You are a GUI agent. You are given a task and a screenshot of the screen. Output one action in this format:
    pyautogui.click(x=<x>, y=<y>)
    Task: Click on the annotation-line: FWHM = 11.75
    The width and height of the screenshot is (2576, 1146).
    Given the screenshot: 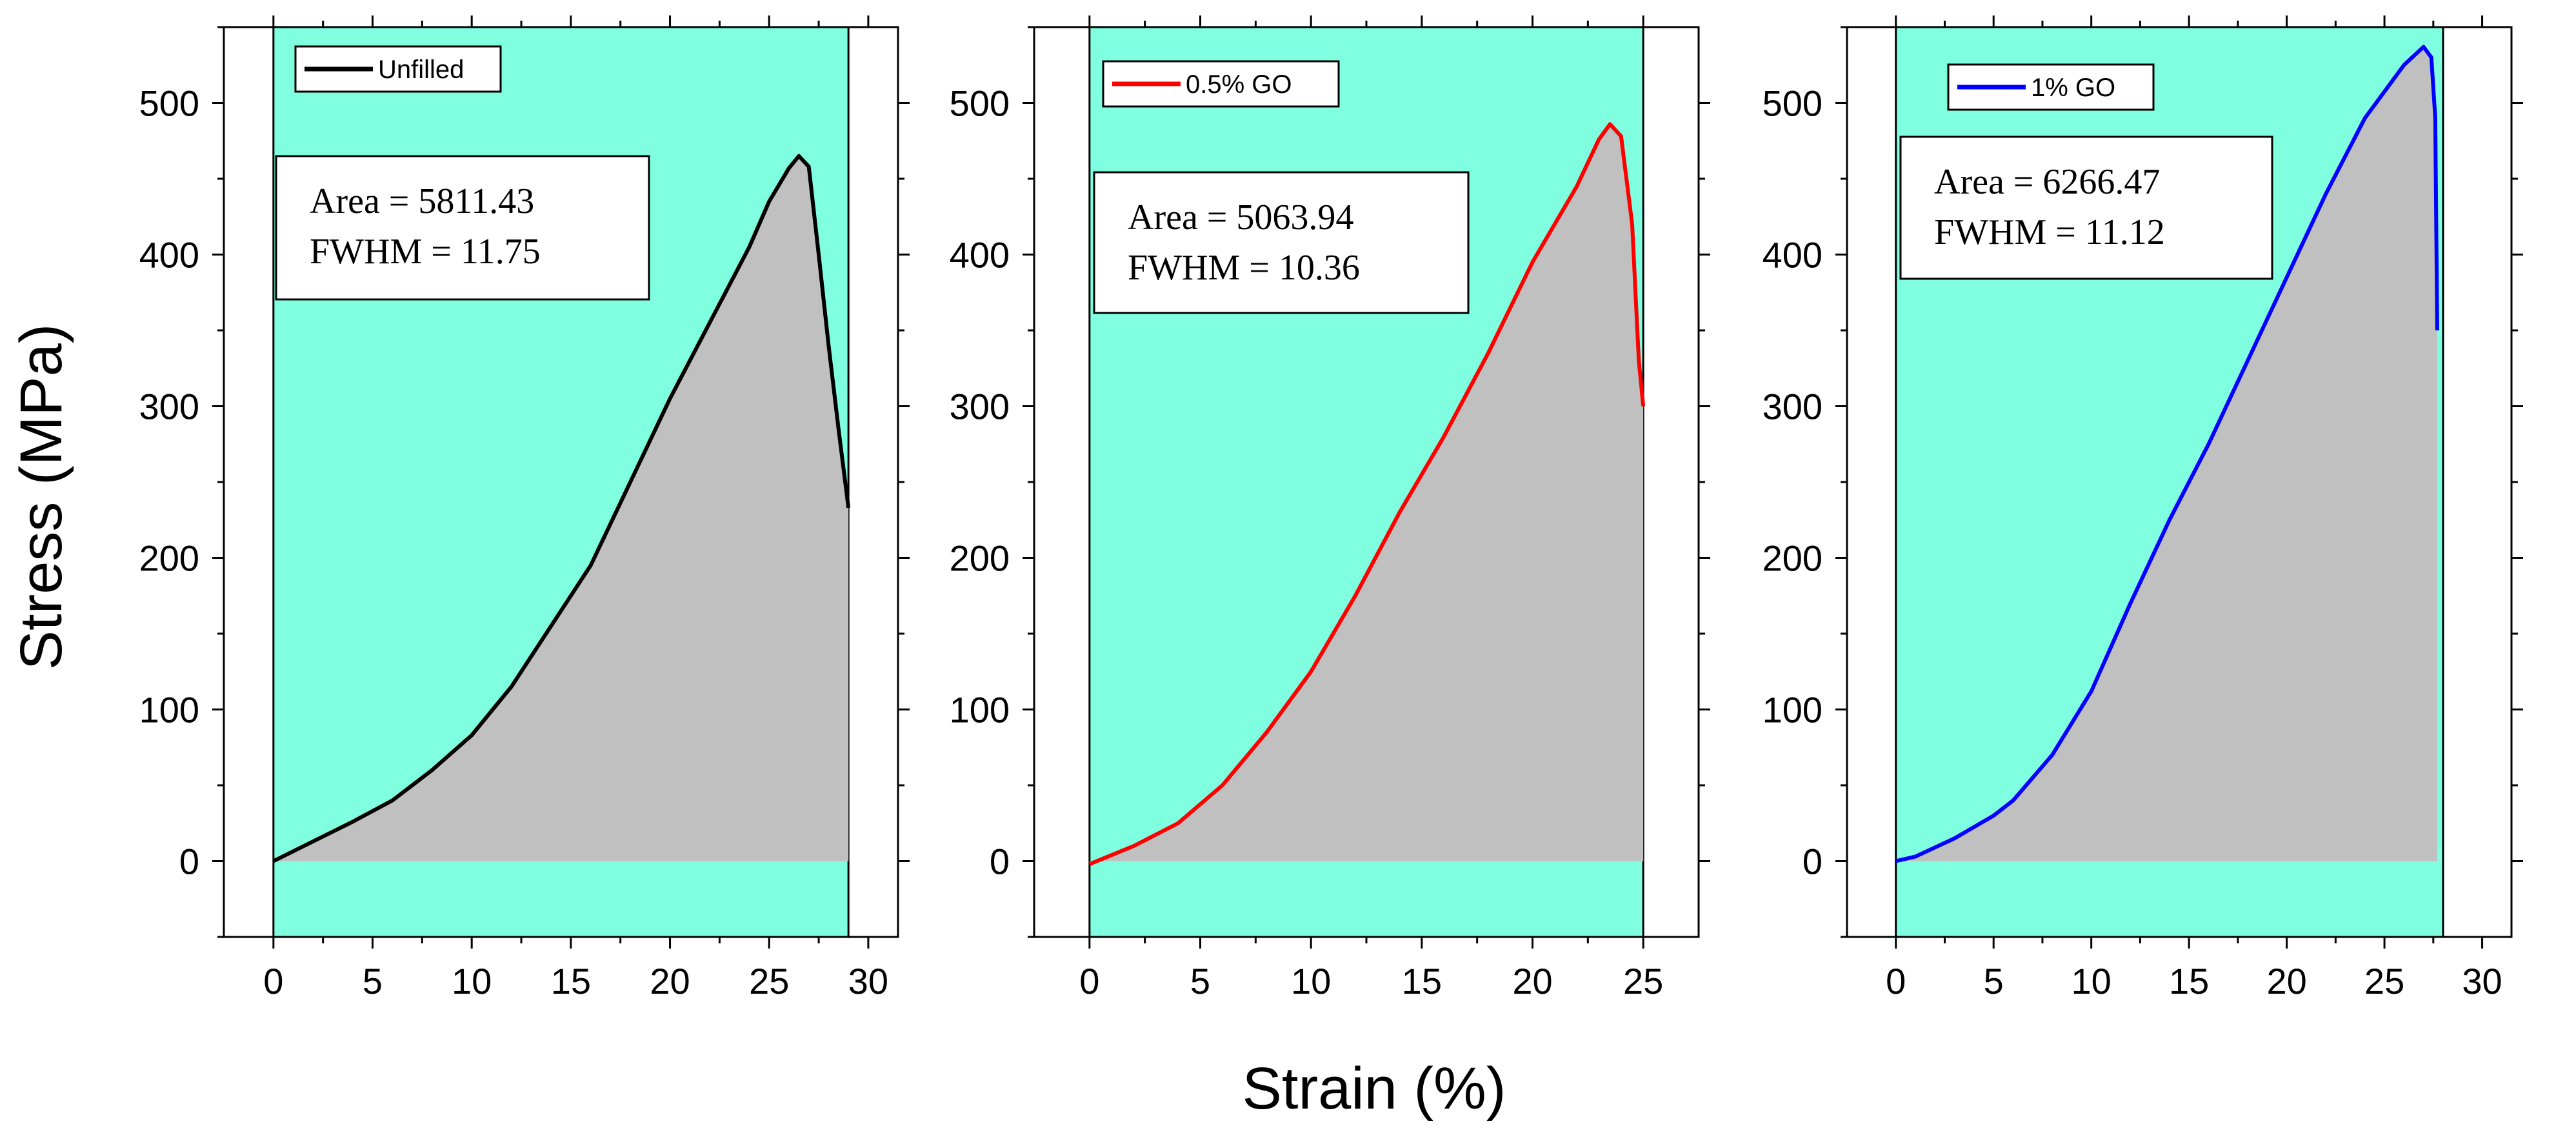 What is the action you would take?
    pyautogui.click(x=425, y=252)
    